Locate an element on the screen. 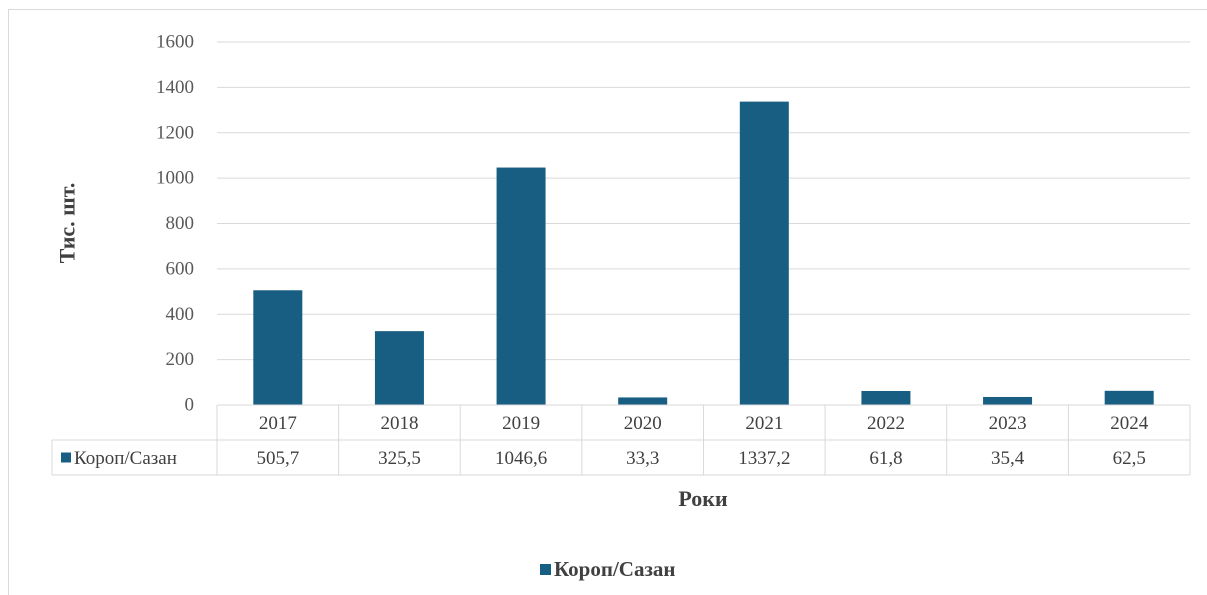  legend-swatch is located at coordinates (545, 569).